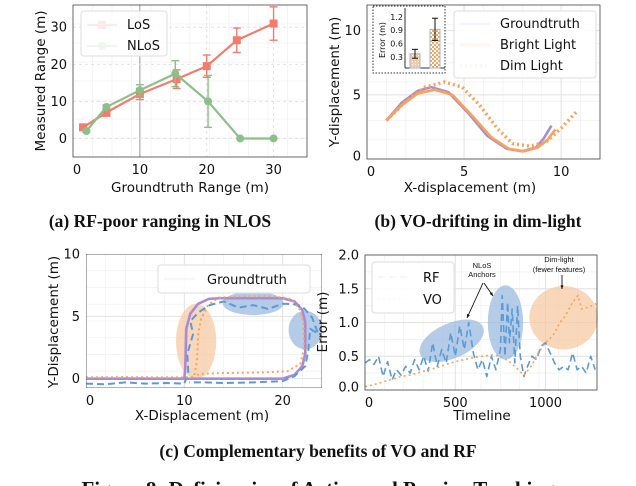 This screenshot has height=486, width=636. I want to click on chart-d-legend: RF VO, so click(413, 287).